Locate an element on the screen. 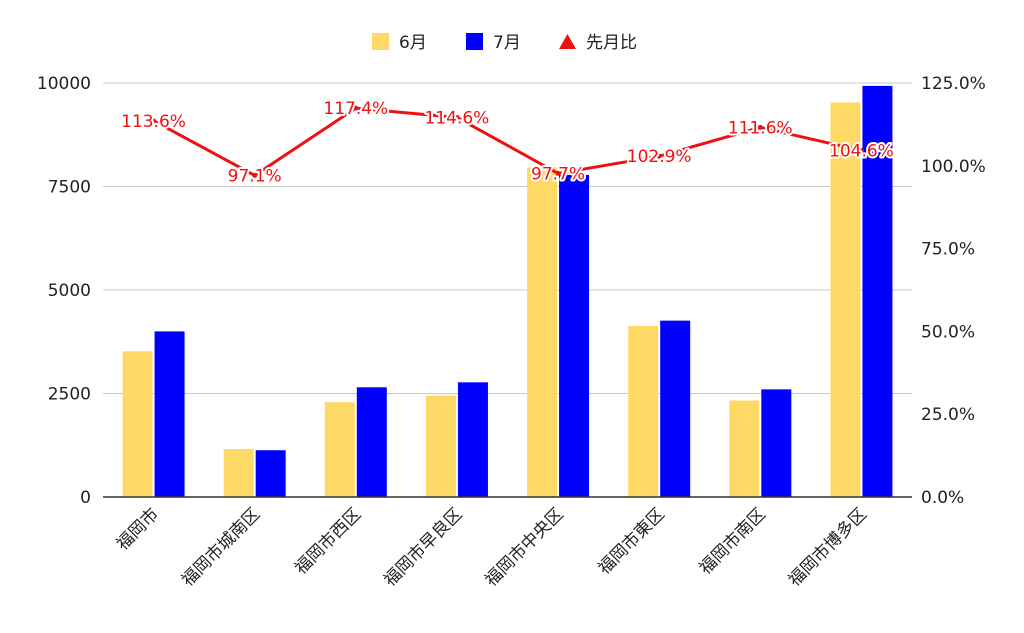 The width and height of the screenshot is (1024, 633). x-tick-label: 福岡市中央区 is located at coordinates (524, 547).